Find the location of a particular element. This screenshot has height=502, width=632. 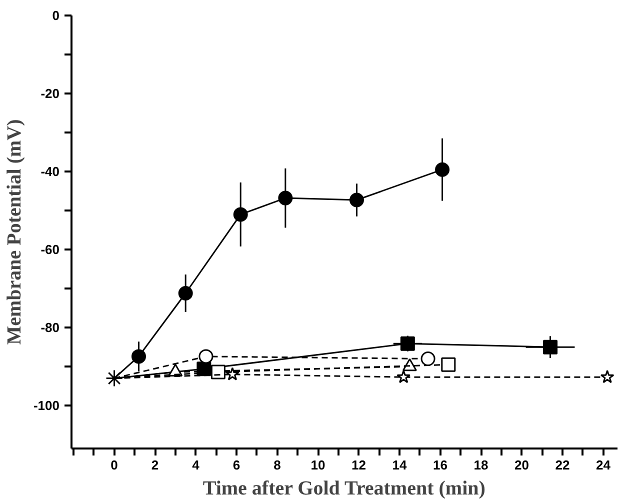

y-tick-label: -40 is located at coordinates (50, 172).